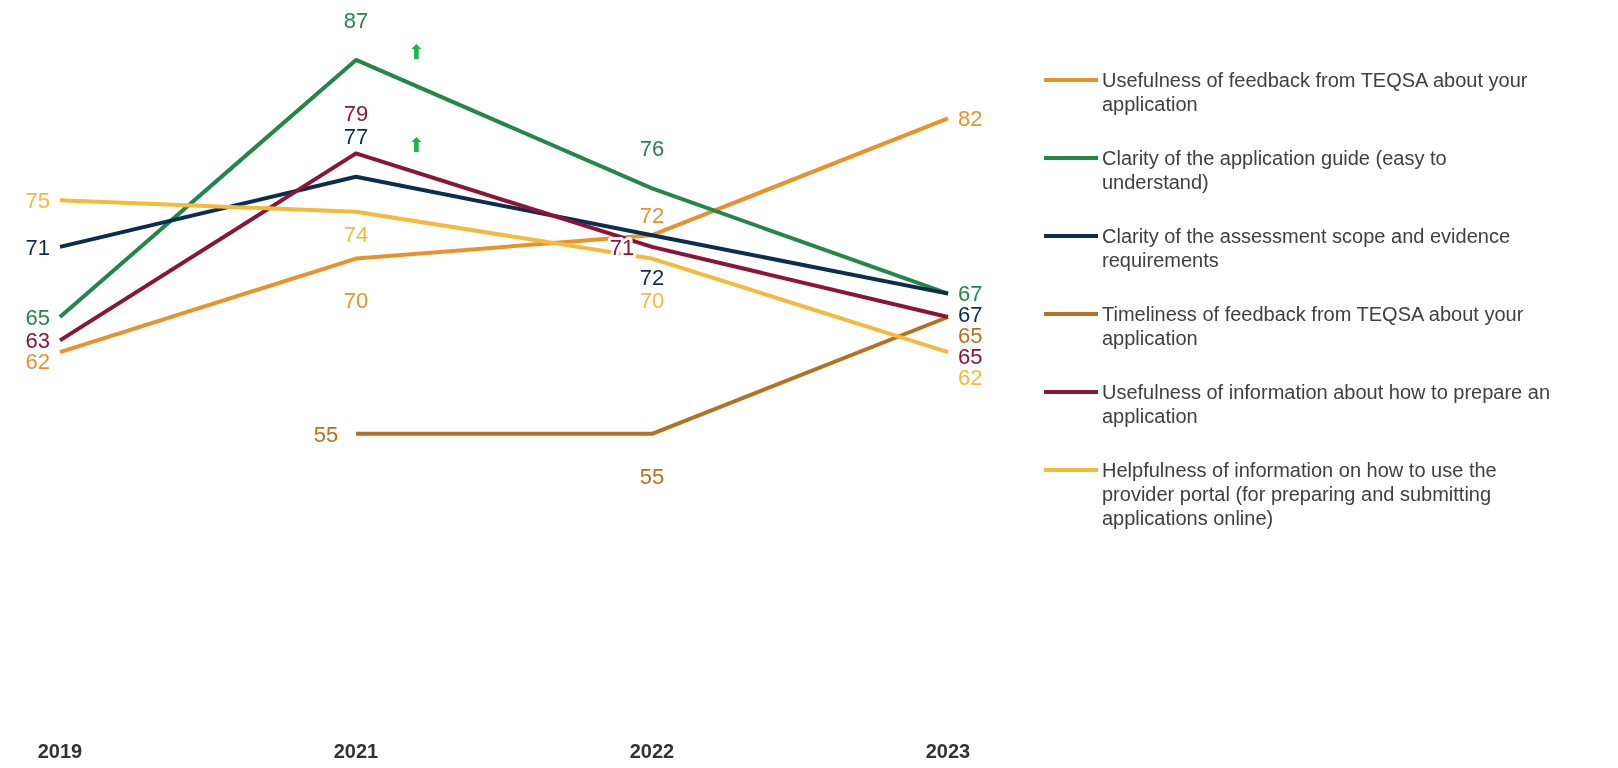 The width and height of the screenshot is (1618, 768). I want to click on data-label: 82, so click(970, 119).